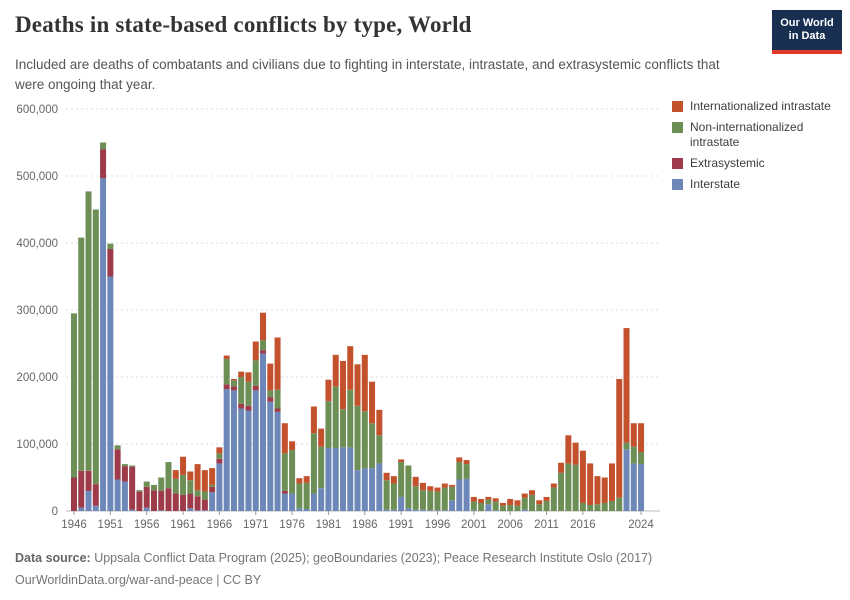 The height and width of the screenshot is (600, 850). I want to click on bar-1979, so click(313, 458).